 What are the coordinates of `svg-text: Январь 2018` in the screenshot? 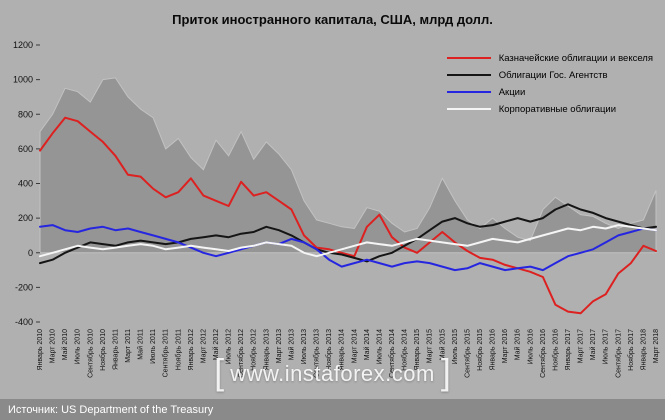 It's located at (643, 350).